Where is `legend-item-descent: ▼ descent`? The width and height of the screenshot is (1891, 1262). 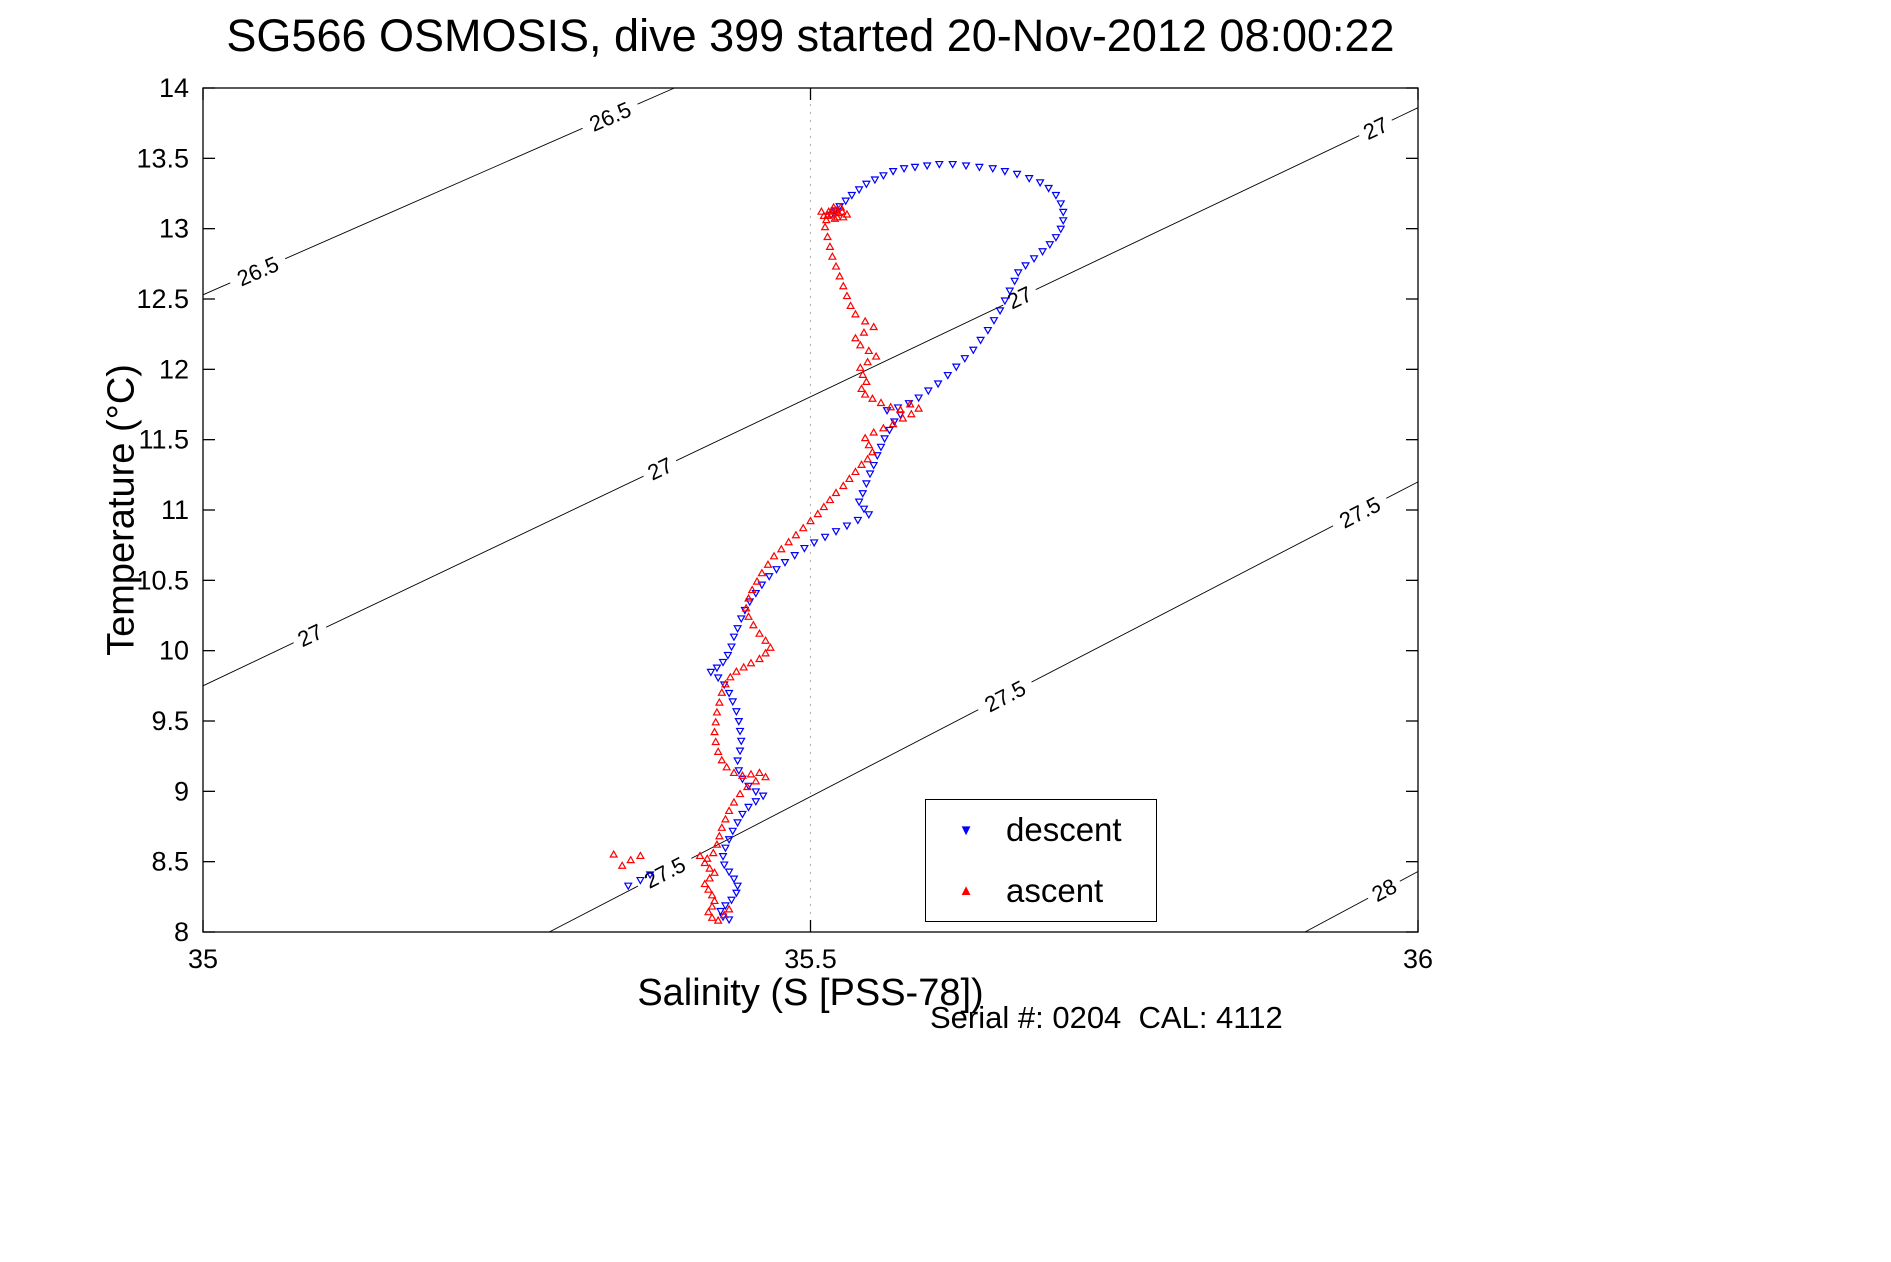
legend-item-descent: ▼ descent is located at coordinates (1041, 830).